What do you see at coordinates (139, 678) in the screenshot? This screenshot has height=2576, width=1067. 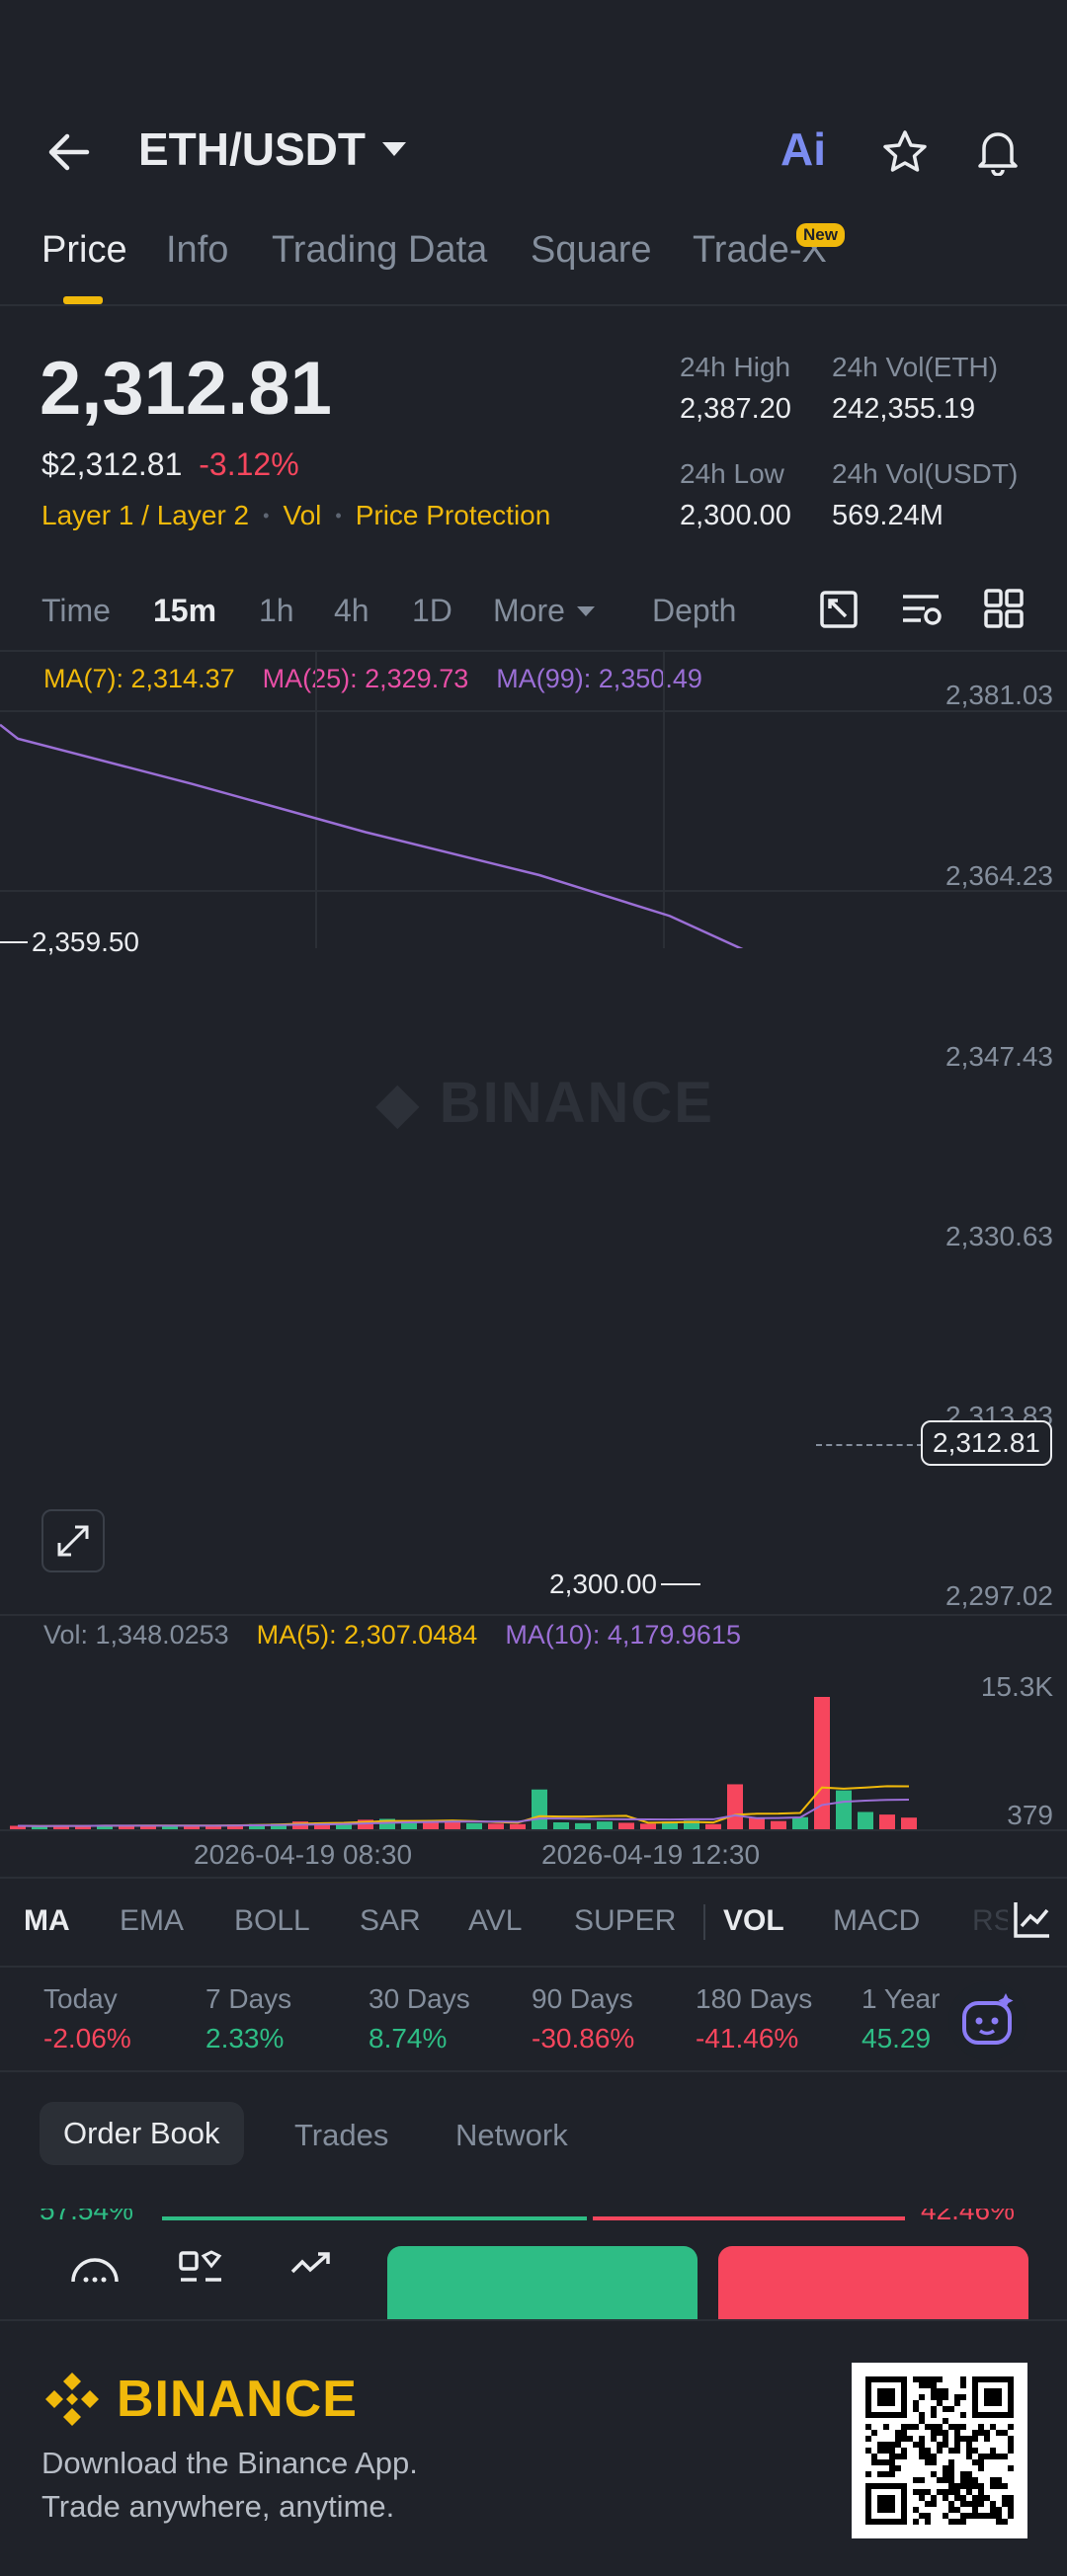 I see `ma7-legend: MA(7): 2,314.37` at bounding box center [139, 678].